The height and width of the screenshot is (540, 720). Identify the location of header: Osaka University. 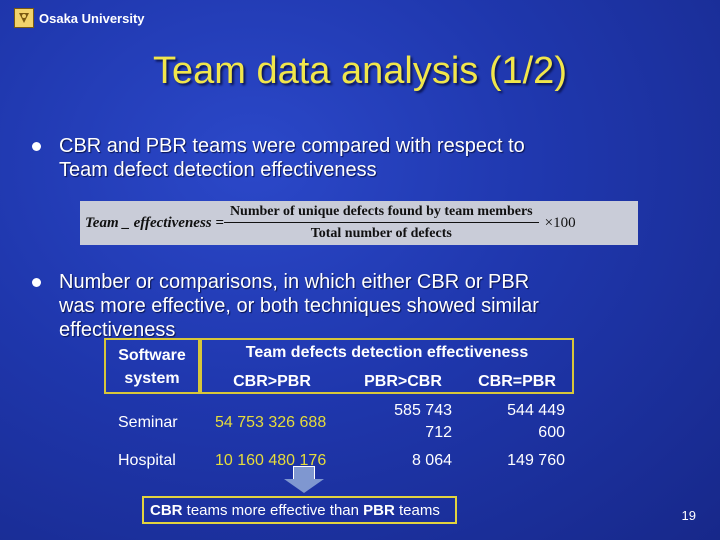
(79, 18).